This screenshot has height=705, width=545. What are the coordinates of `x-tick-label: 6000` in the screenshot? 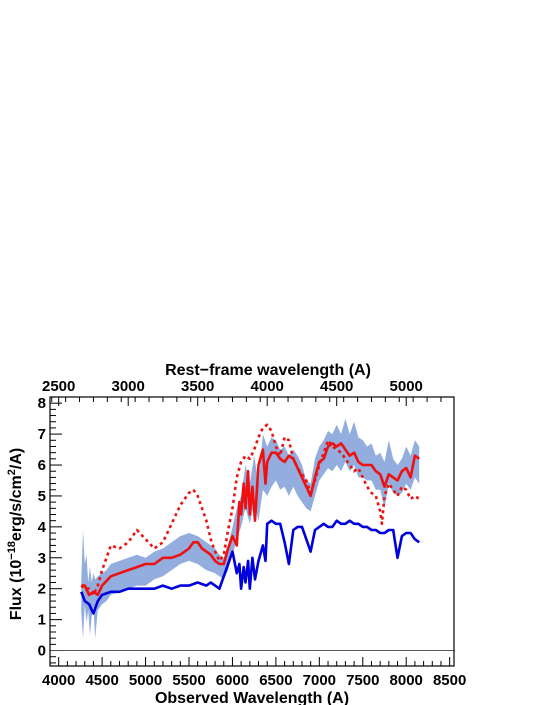 It's located at (232, 680).